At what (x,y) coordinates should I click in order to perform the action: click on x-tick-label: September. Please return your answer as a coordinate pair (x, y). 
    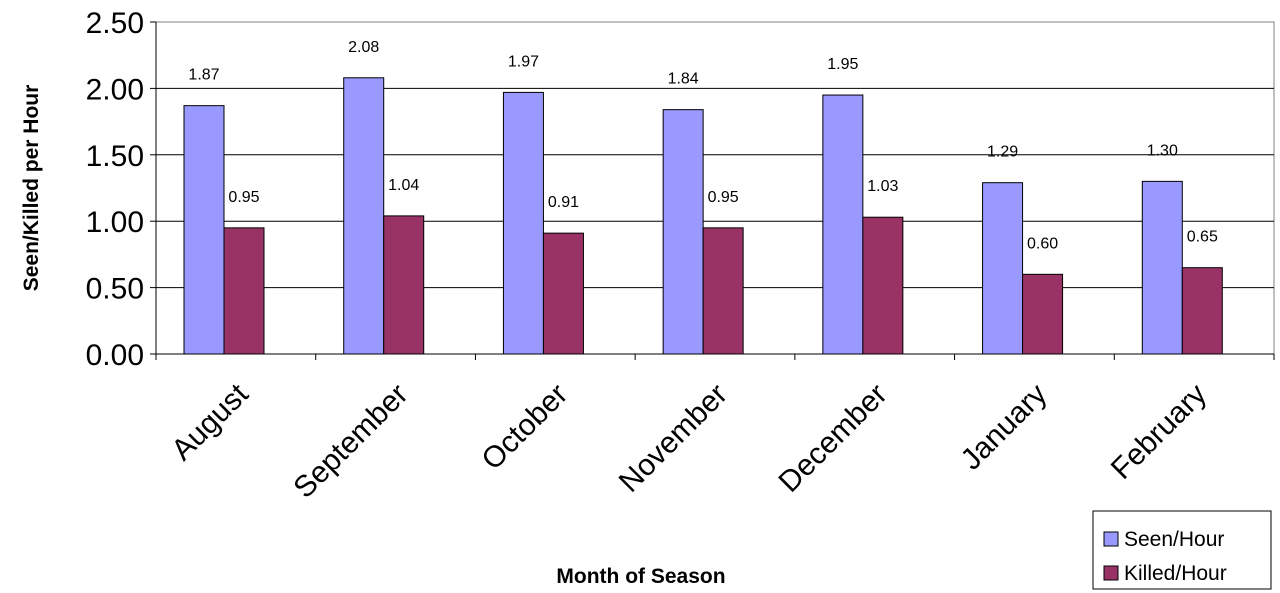
    Looking at the image, I should click on (350, 441).